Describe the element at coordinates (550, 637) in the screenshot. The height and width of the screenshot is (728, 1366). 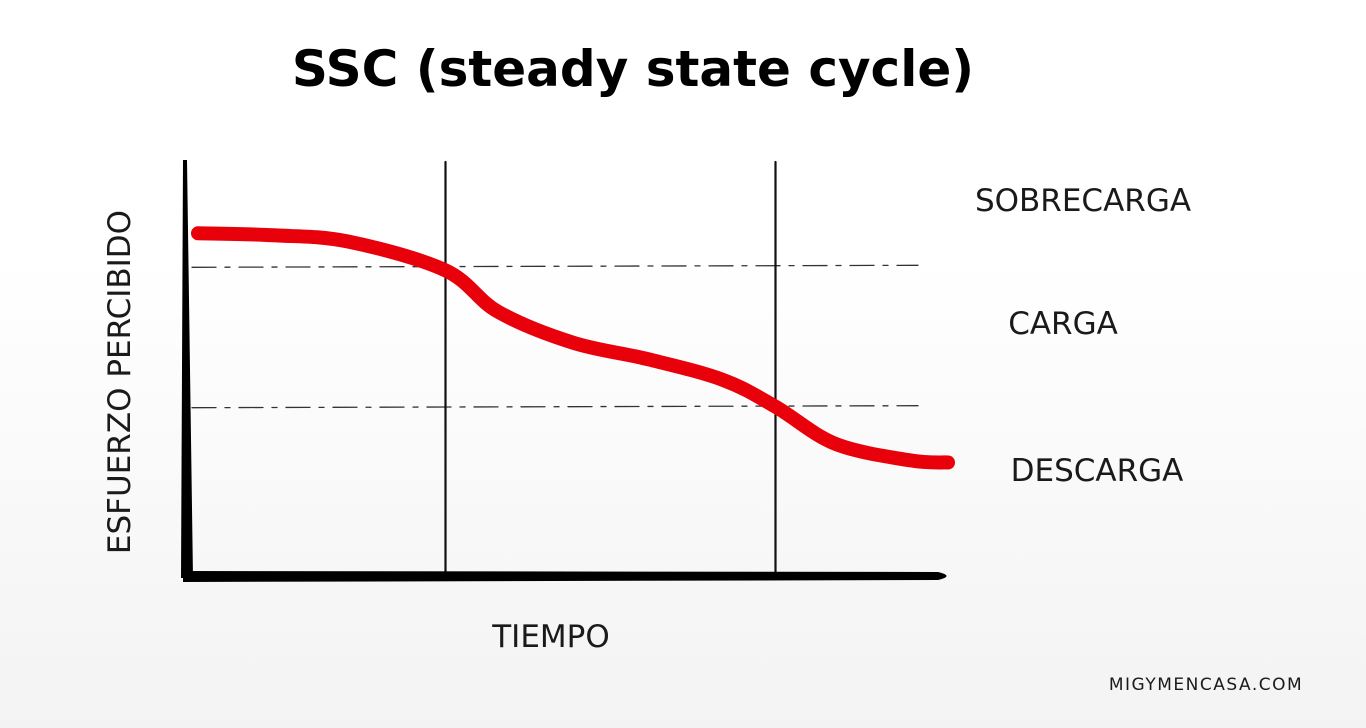
I see `x-axis-label: TIEMPO` at that location.